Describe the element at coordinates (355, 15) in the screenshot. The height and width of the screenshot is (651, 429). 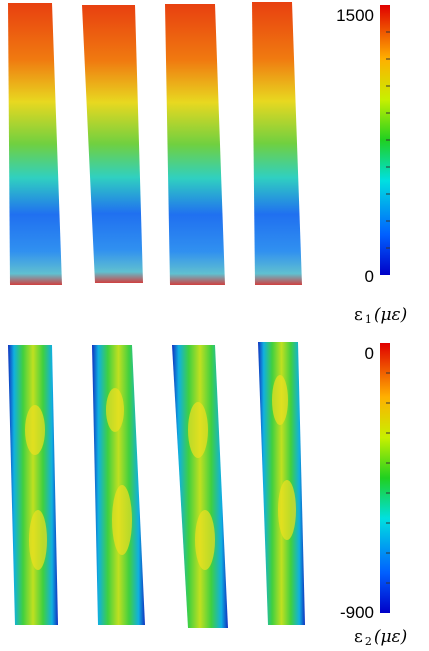
I see `colorbar-max: 1500` at that location.